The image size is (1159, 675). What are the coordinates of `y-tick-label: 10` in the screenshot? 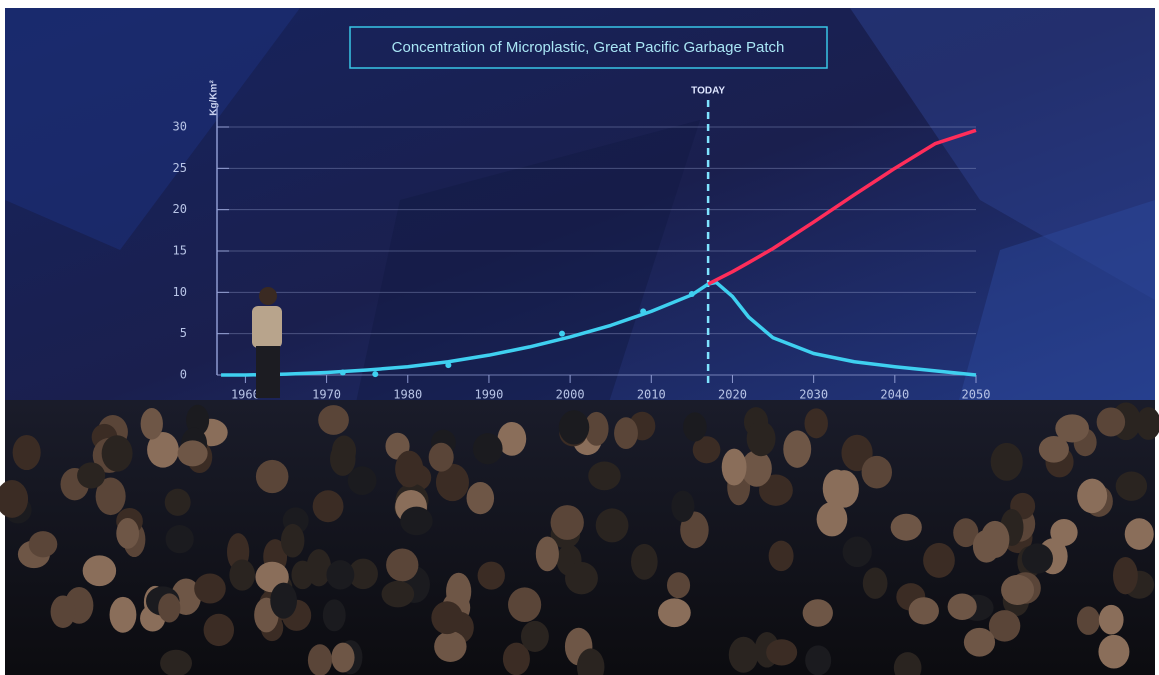 It's located at (180, 292).